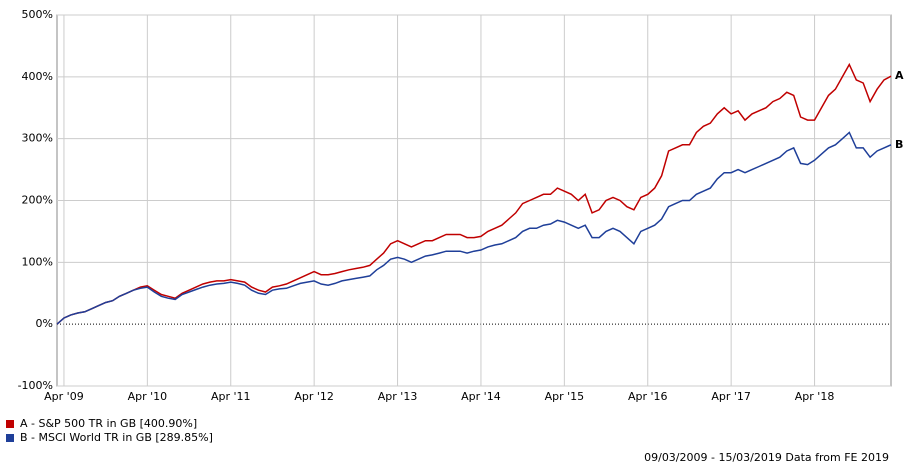 This screenshot has height=467, width=921. Describe the element at coordinates (314, 396) in the screenshot. I see `x-tick-label: Apr '12` at that location.